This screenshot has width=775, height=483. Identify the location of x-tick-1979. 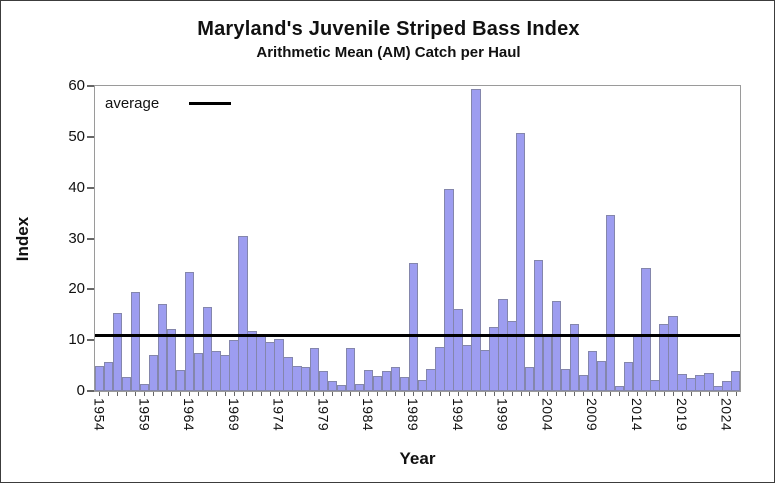
(324, 394).